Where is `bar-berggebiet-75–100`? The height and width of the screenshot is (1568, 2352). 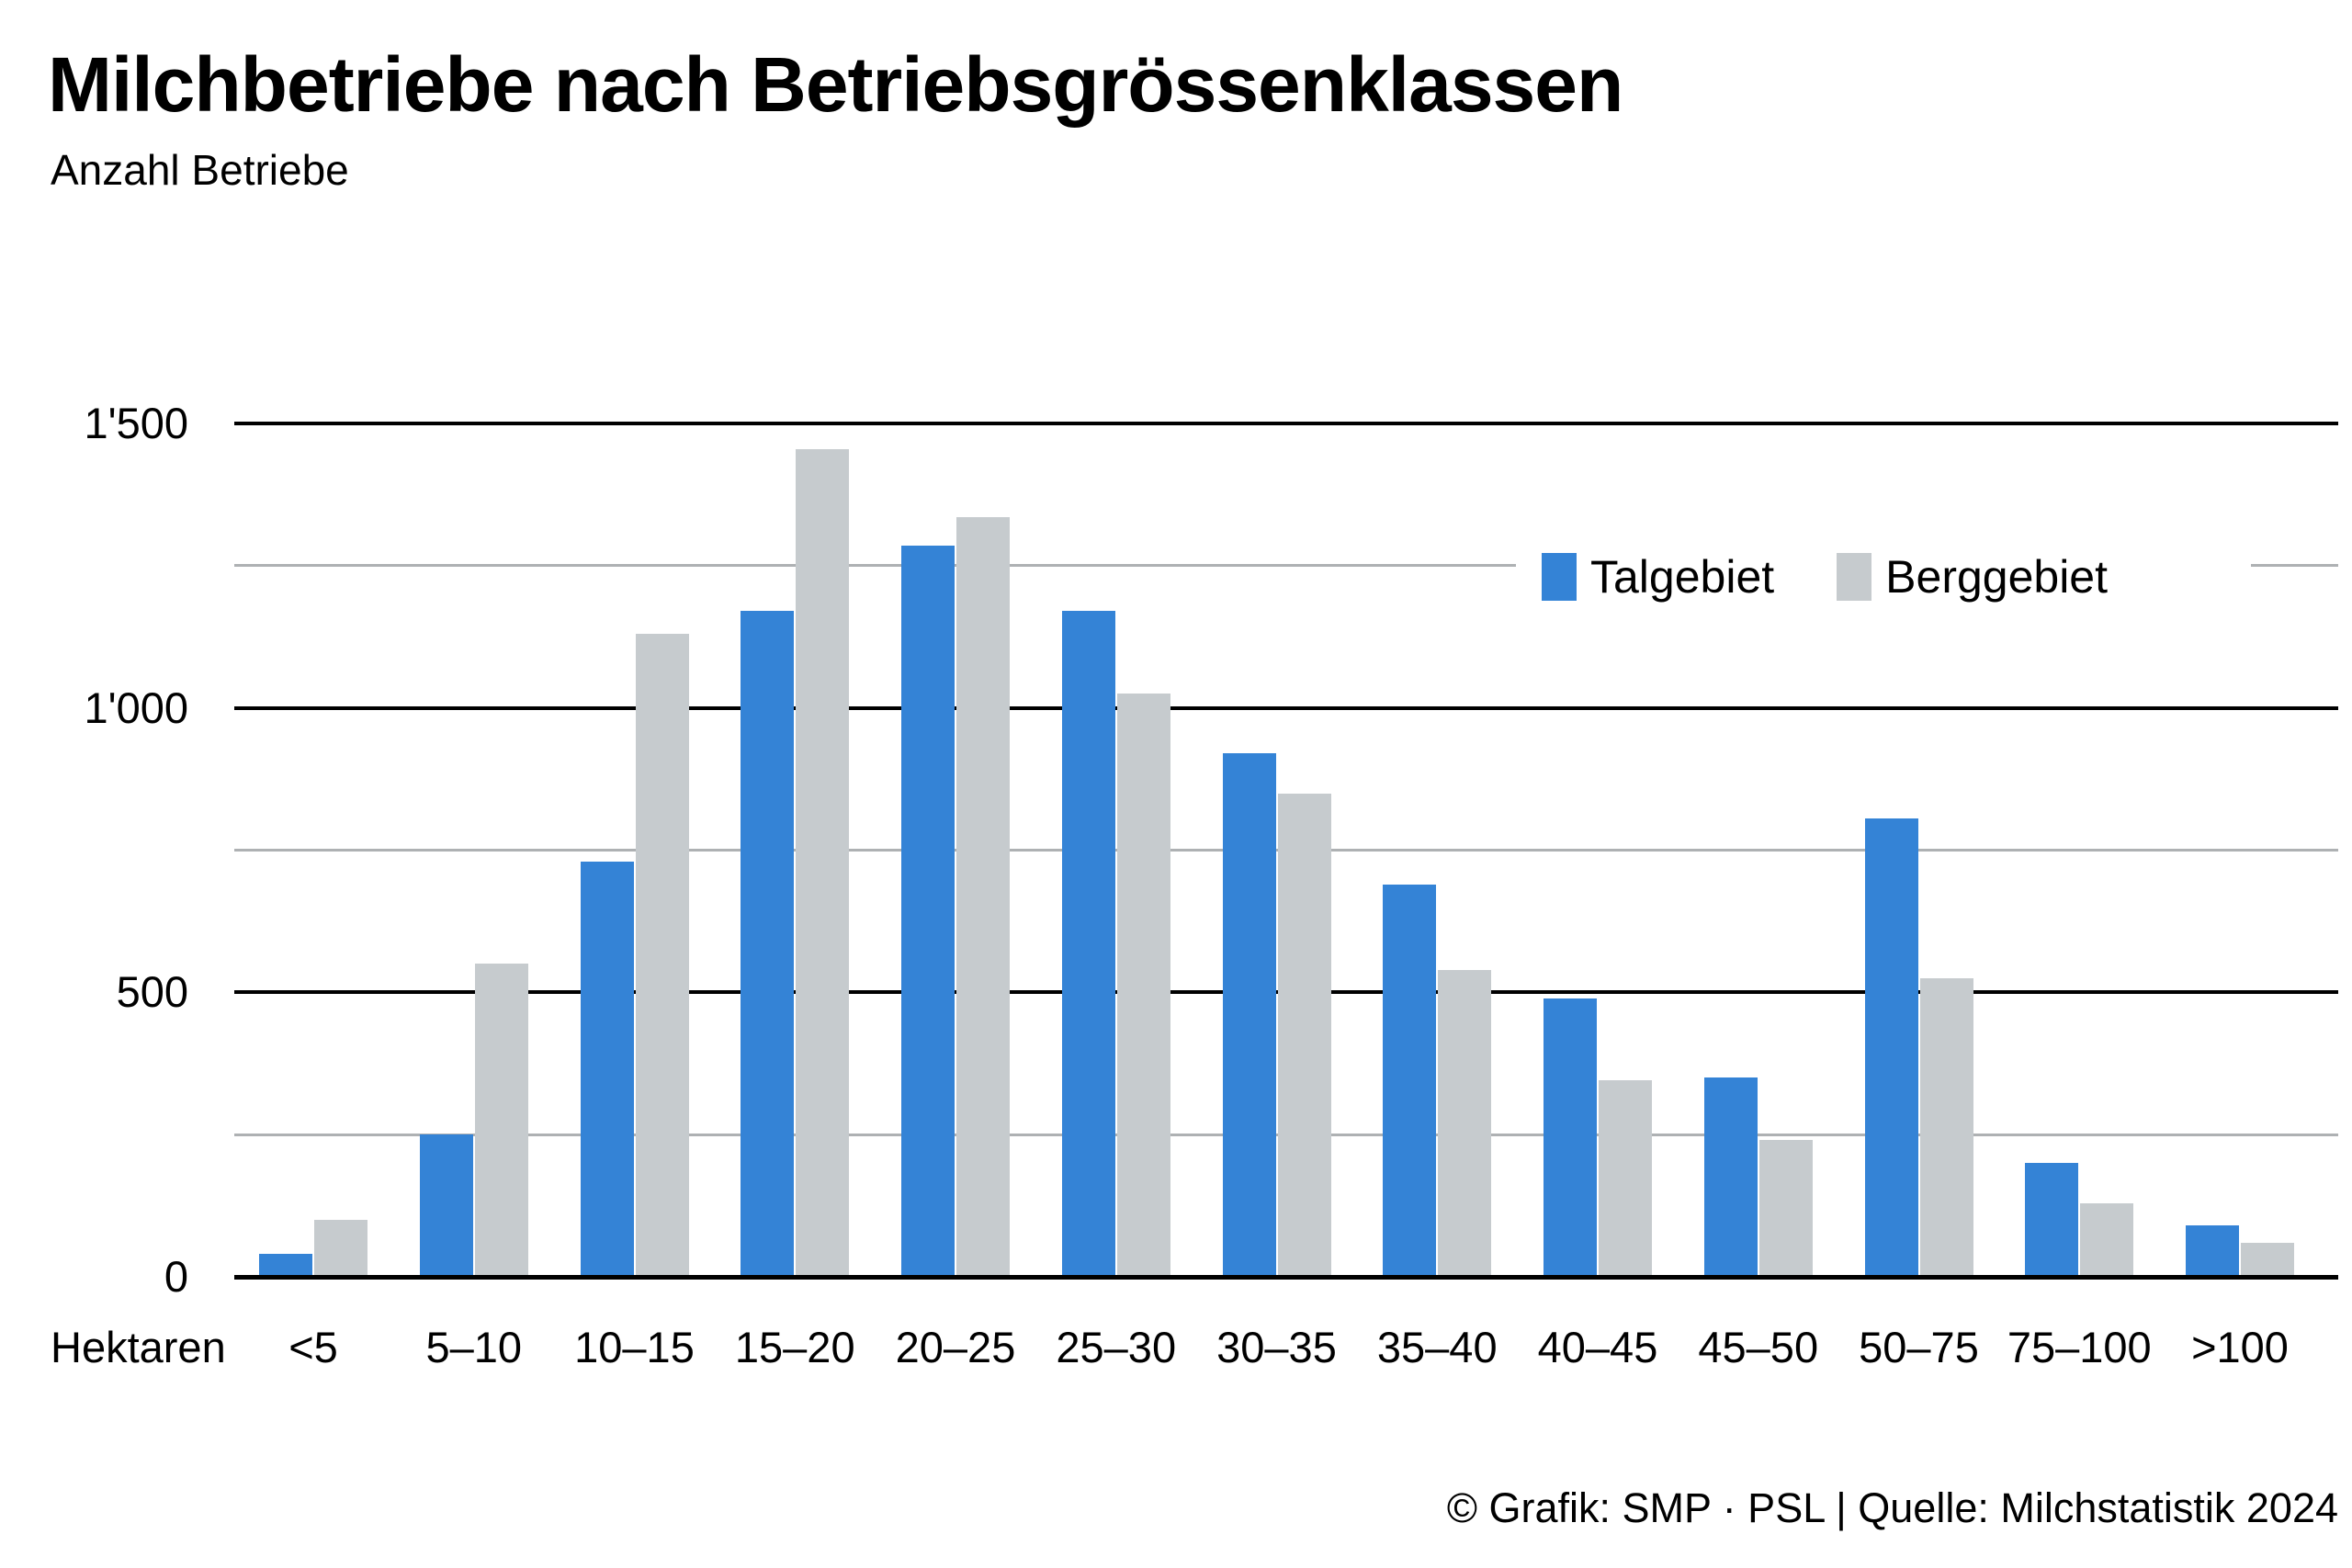 bar-berggebiet-75–100 is located at coordinates (2107, 1240).